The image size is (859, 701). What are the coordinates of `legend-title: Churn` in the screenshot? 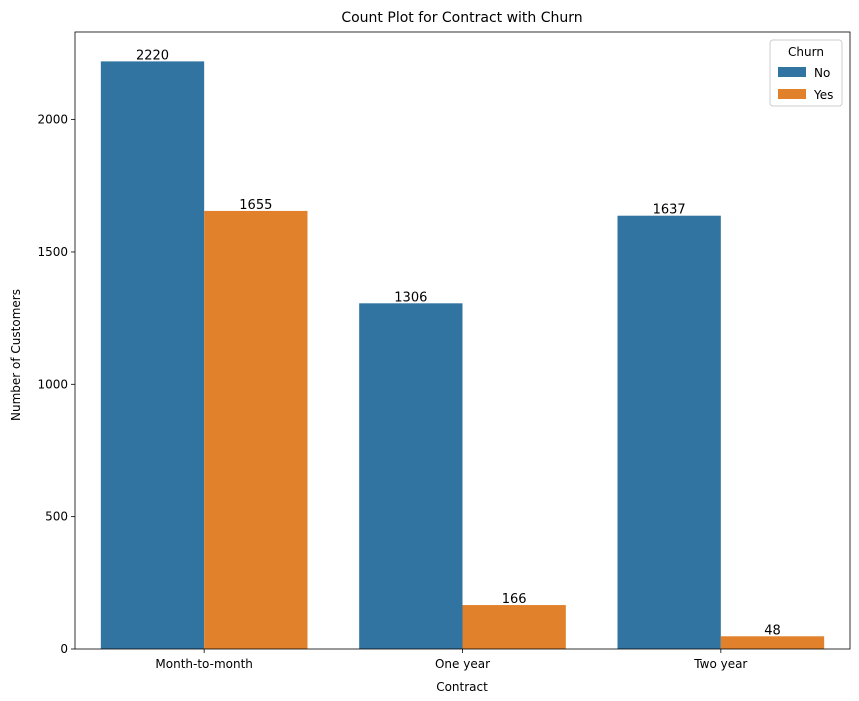 It's located at (806, 52).